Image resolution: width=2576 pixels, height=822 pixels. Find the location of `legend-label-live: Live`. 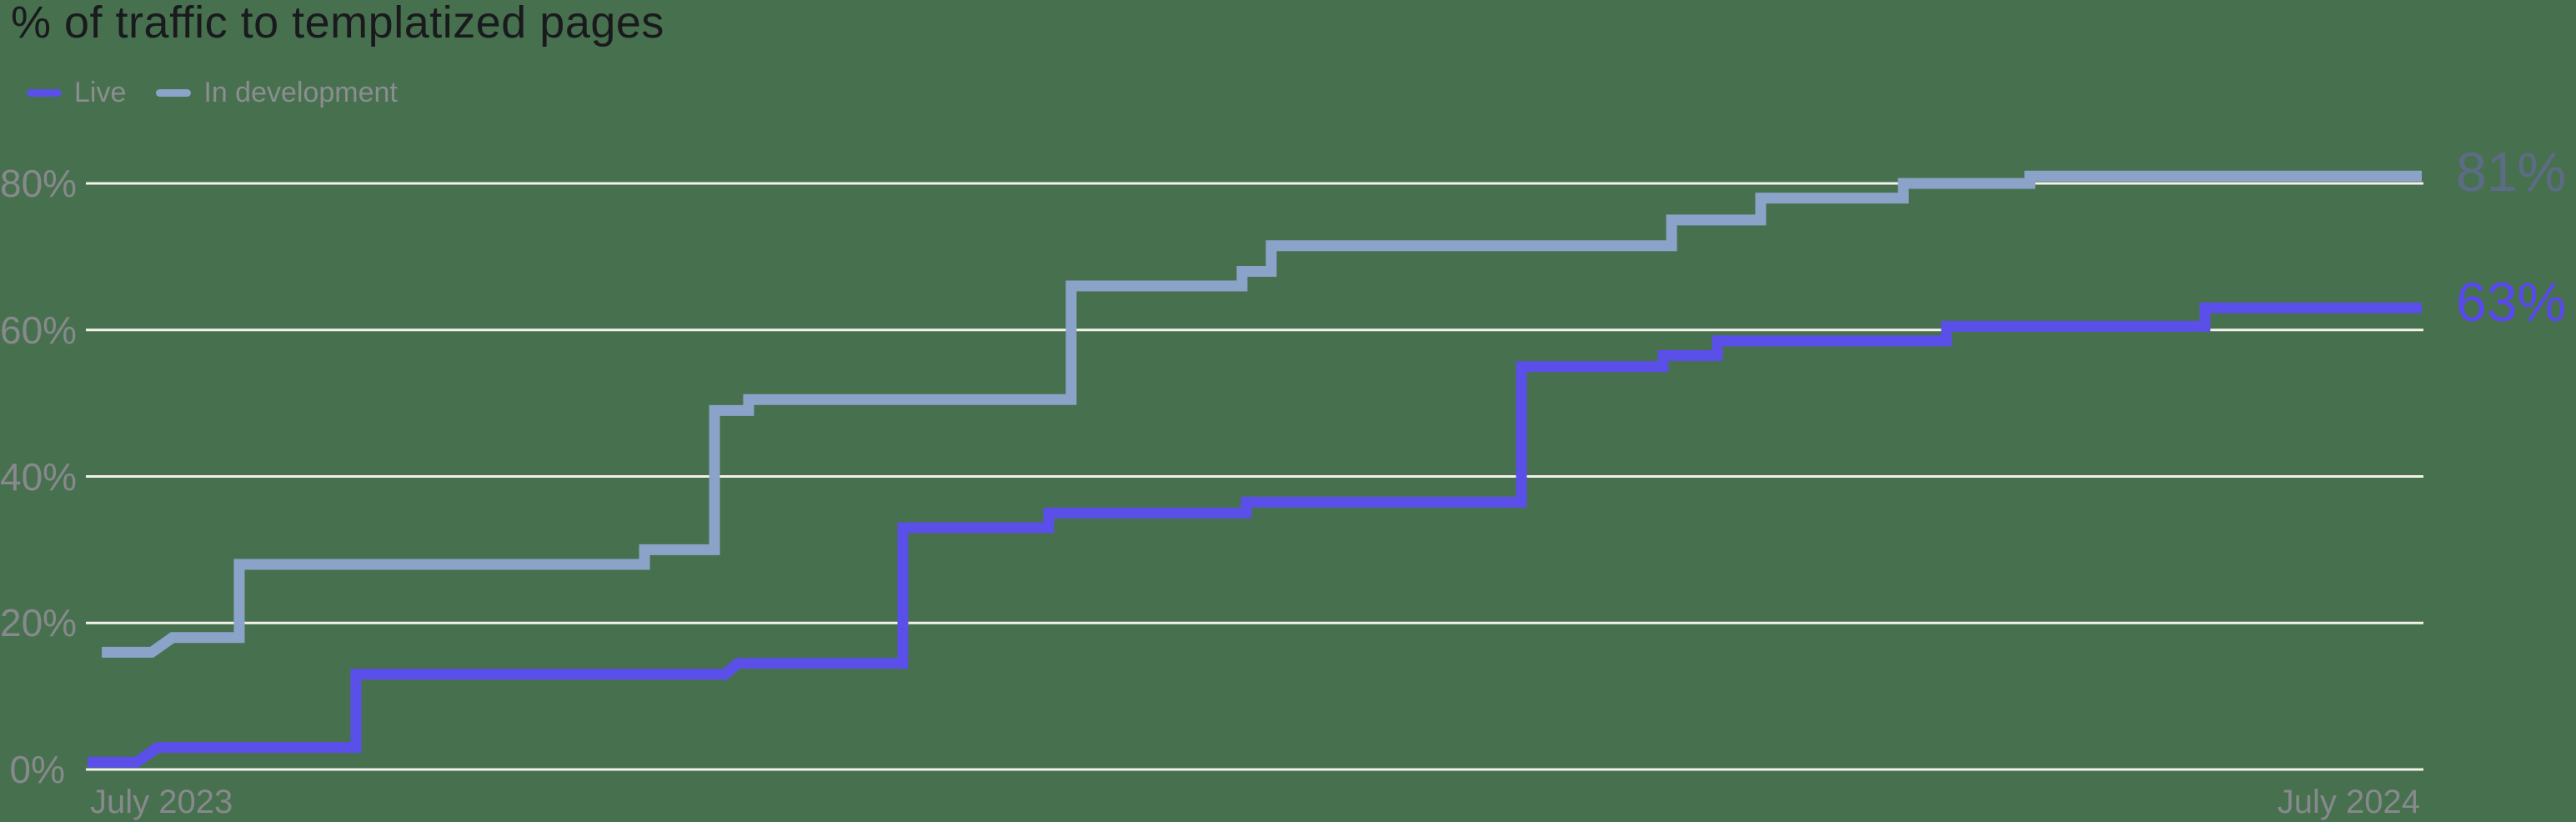

legend-label-live: Live is located at coordinates (100, 92).